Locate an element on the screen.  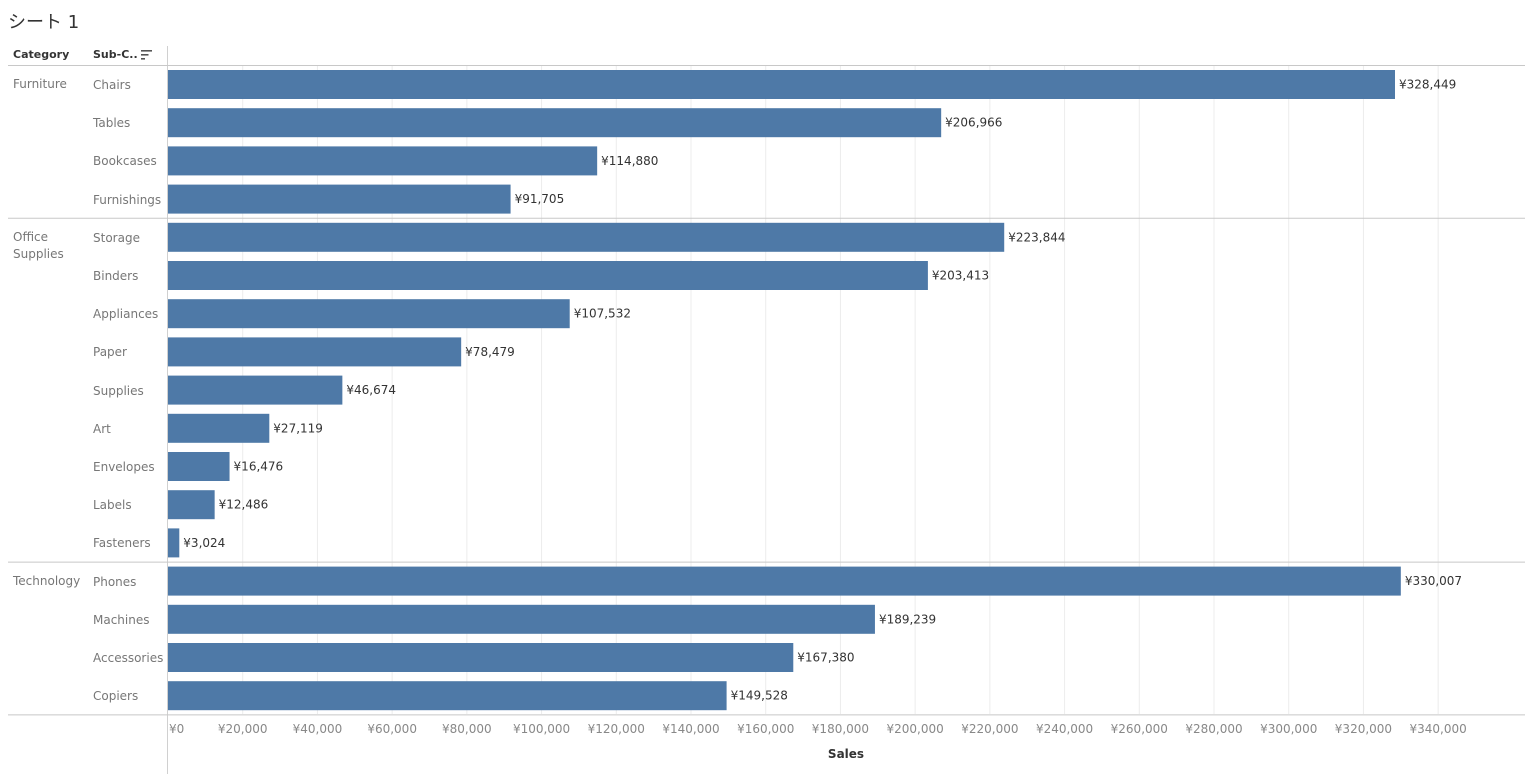
x-tick-label: ¥100,000 is located at coordinates (541, 729).